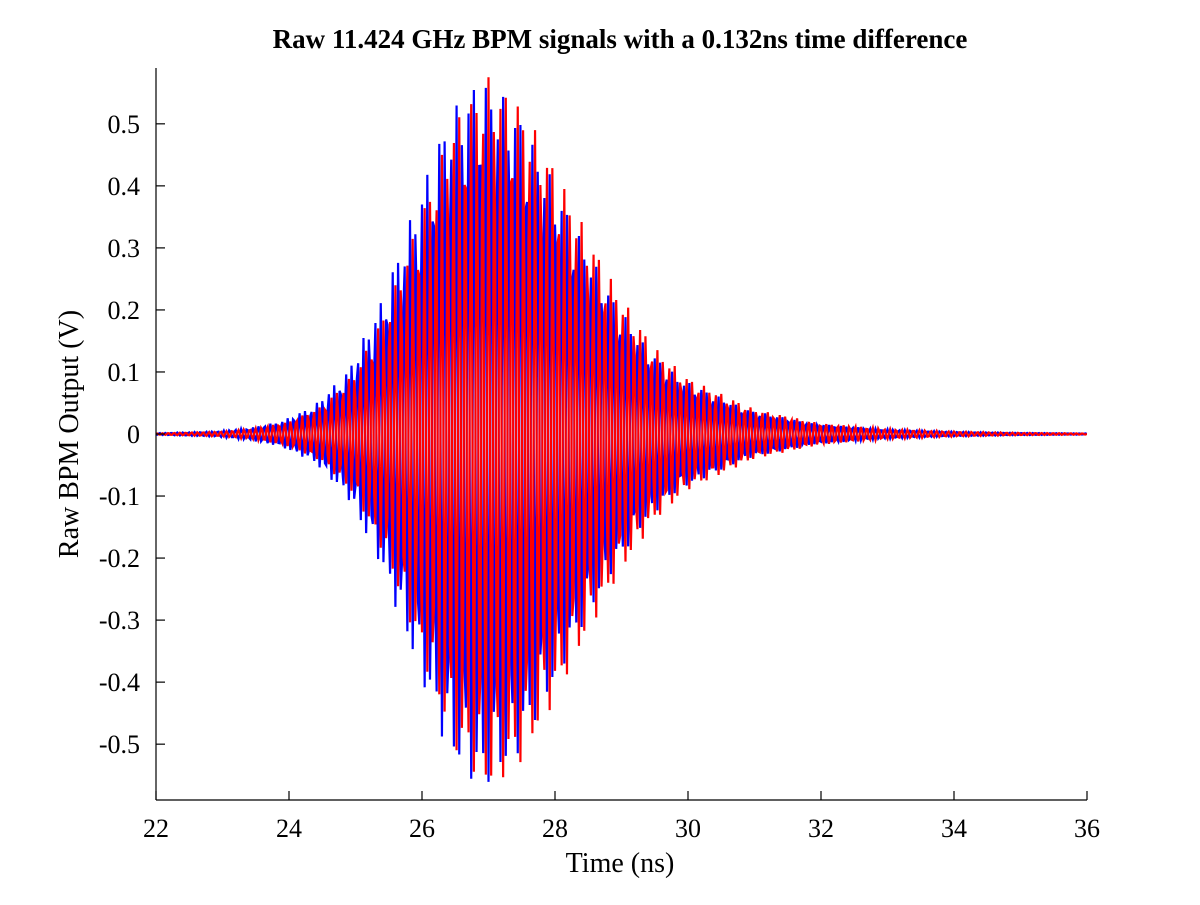 This screenshot has width=1200, height=905. Describe the element at coordinates (555, 828) in the screenshot. I see `x-tick-label: 28` at that location.